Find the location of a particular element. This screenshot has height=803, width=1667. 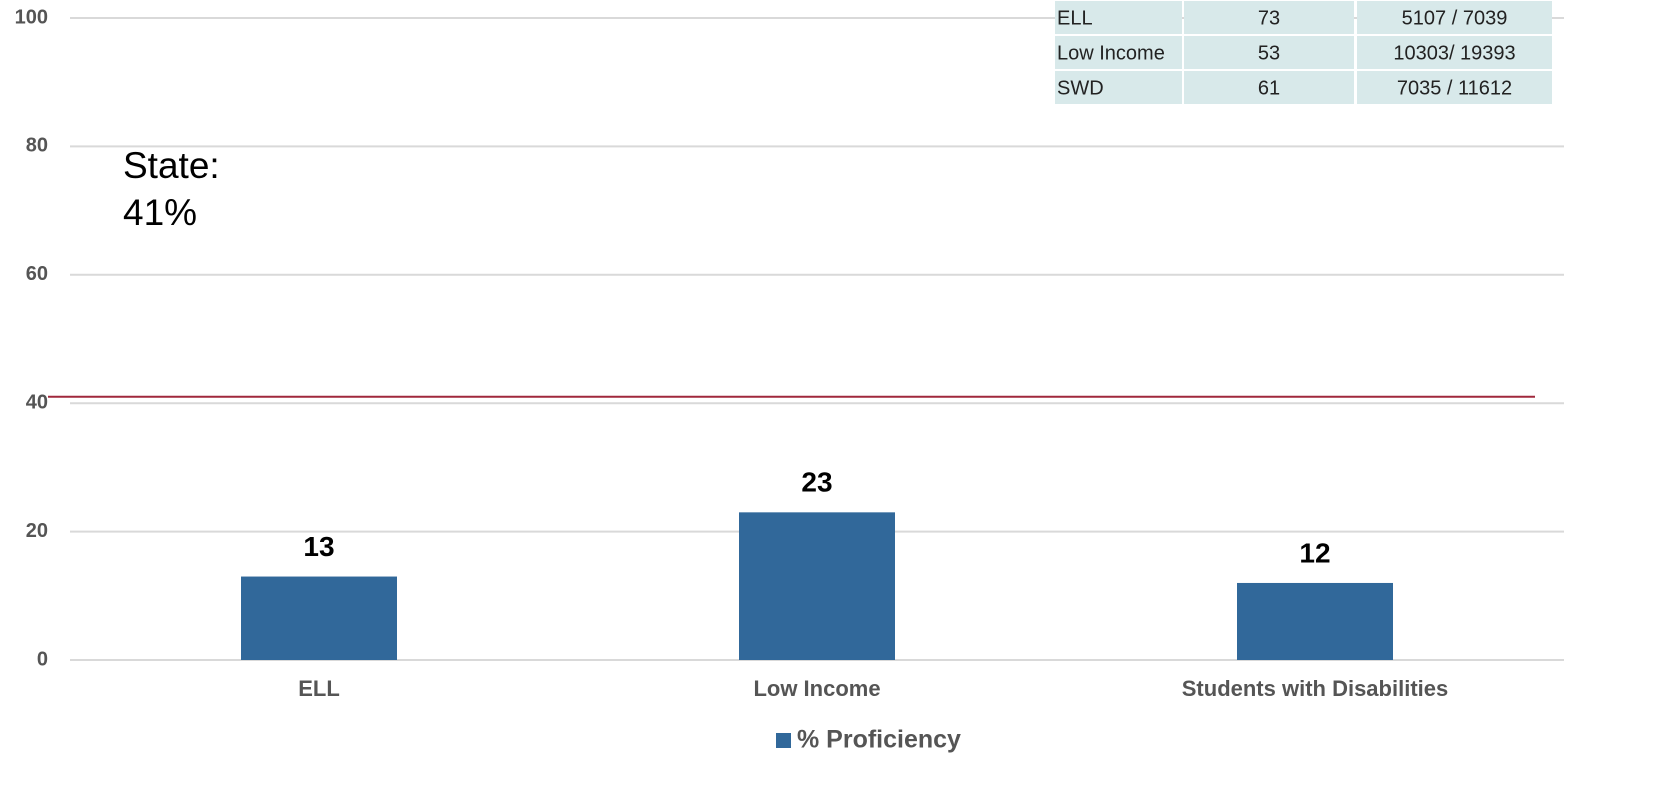

table-text: 73 is located at coordinates (1269, 18).